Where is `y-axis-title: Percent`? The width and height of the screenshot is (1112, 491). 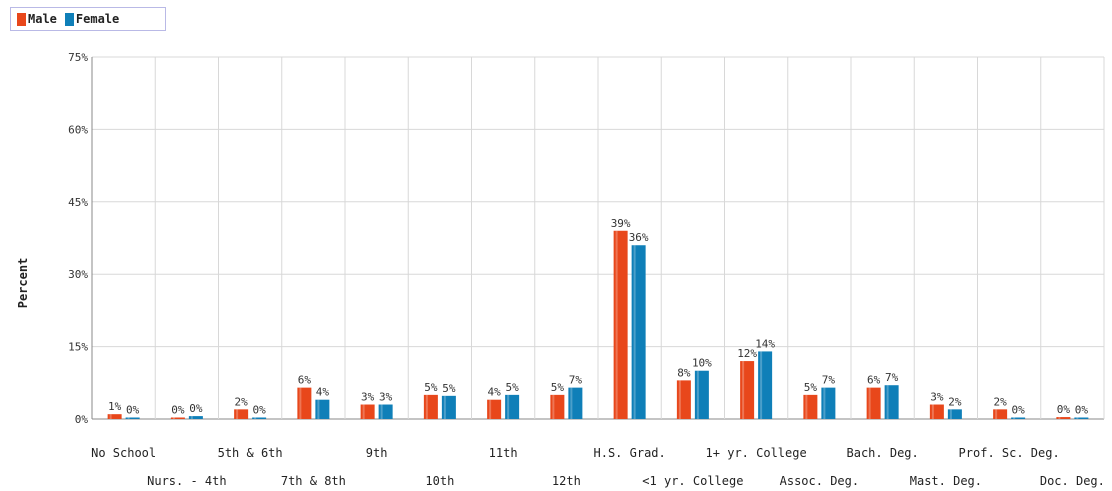 y-axis-title: Percent is located at coordinates (23, 283).